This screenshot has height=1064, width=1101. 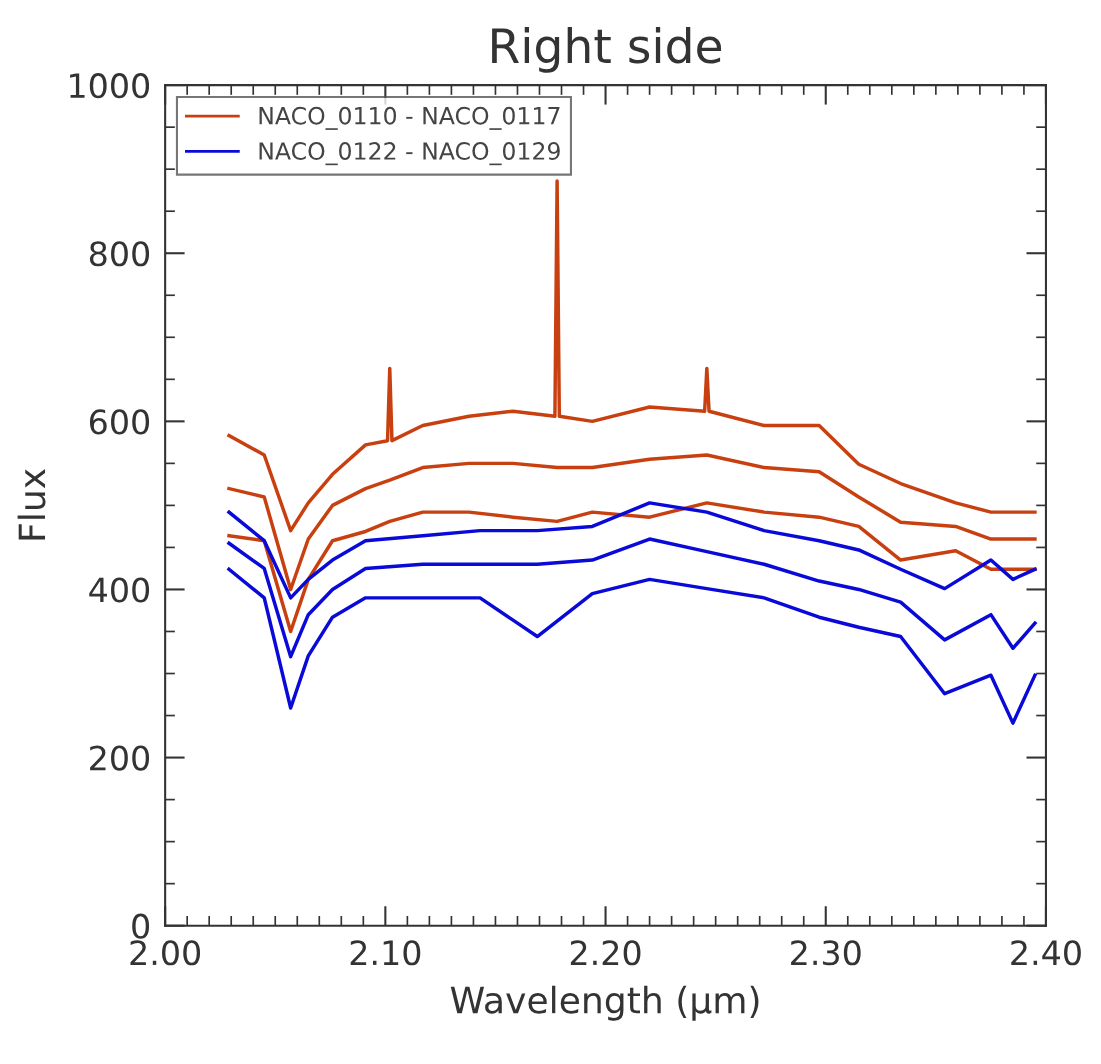 What do you see at coordinates (607, 50) in the screenshot?
I see `chart-title: Right side` at bounding box center [607, 50].